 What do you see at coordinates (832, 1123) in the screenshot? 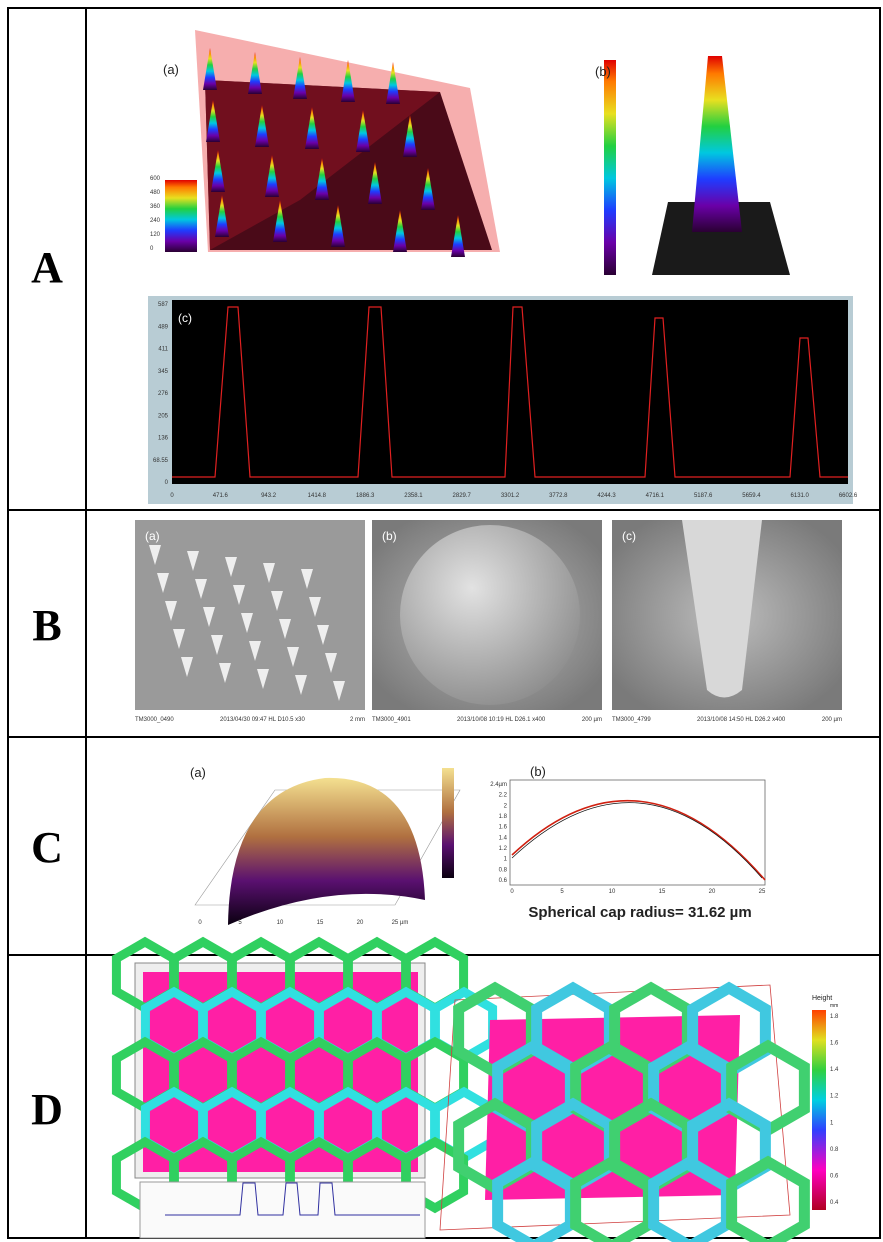
I see `legend-tick-label: 1` at bounding box center [832, 1123].